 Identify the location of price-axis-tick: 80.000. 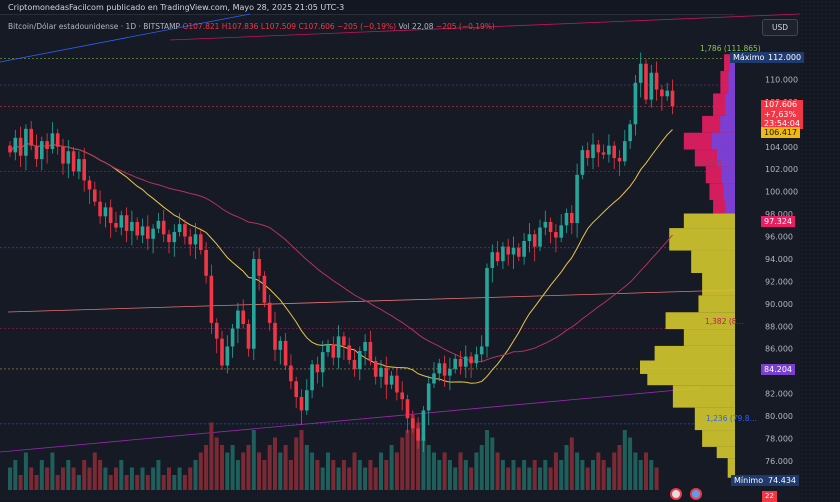
(779, 416).